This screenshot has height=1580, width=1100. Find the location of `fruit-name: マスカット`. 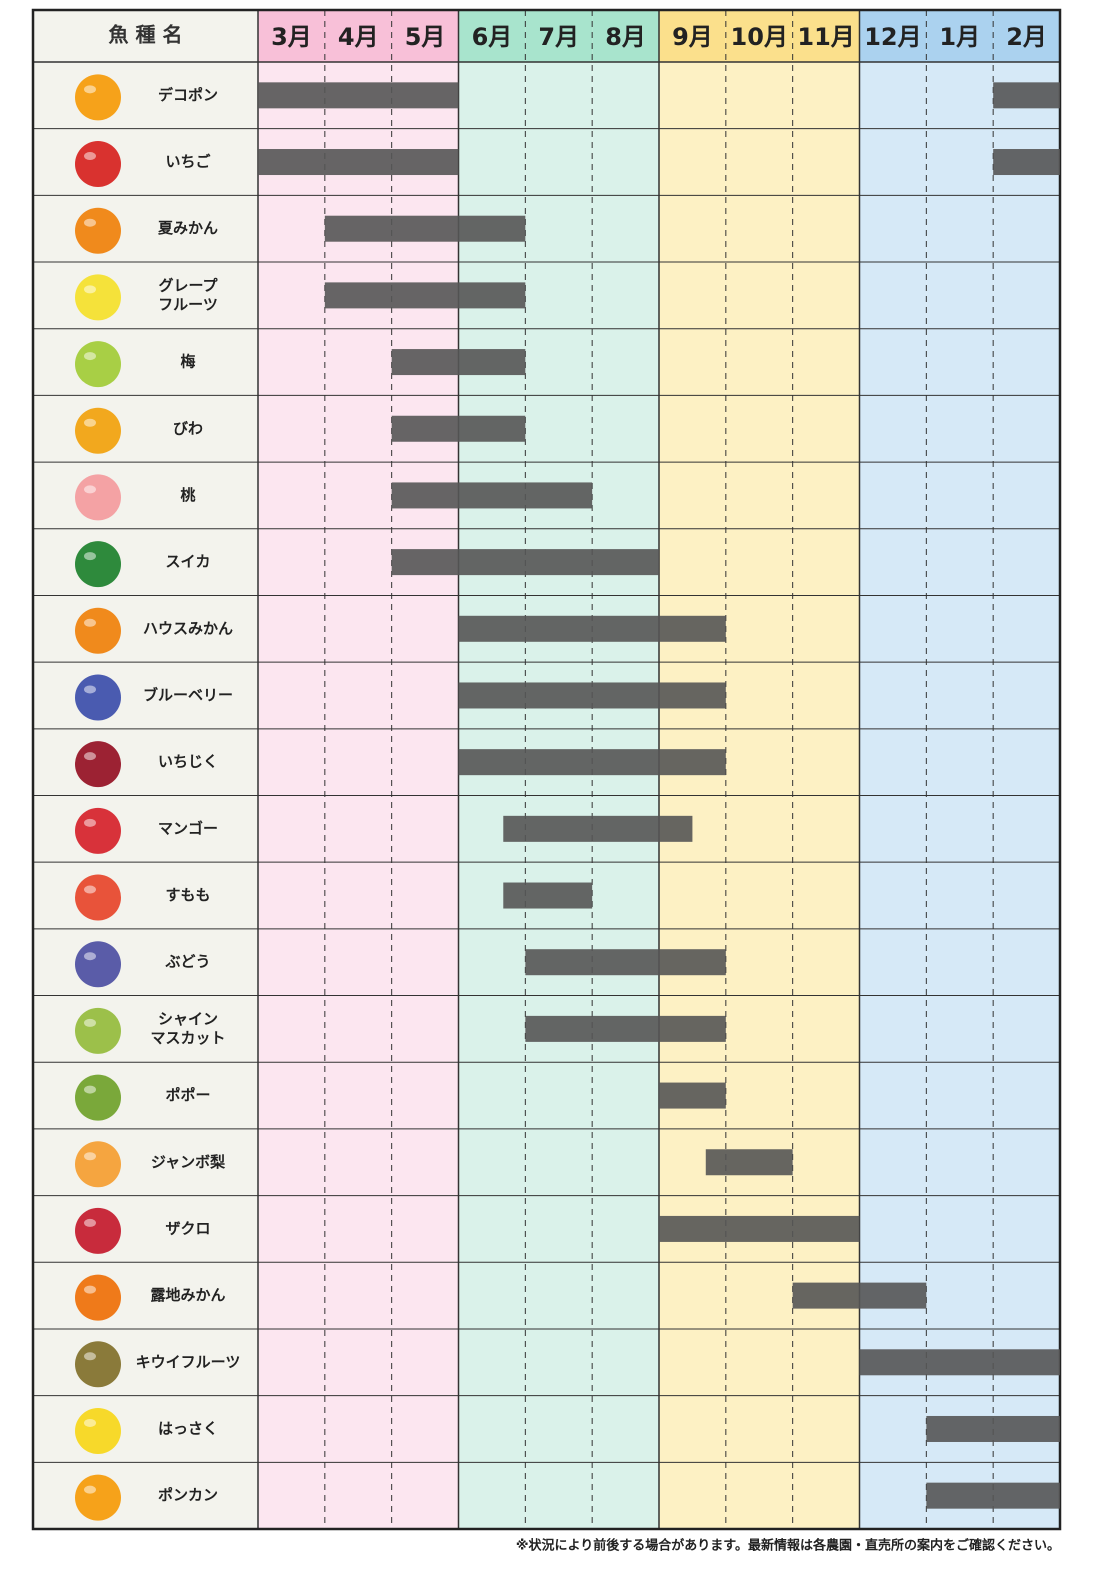

fruit-name: マスカット is located at coordinates (187, 1038).